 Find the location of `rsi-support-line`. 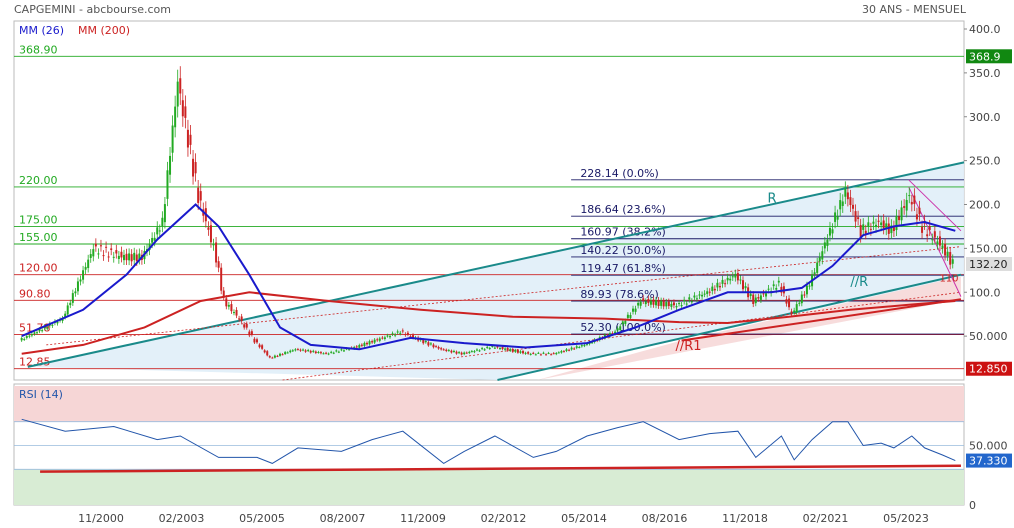

rsi-support-line is located at coordinates (500, 468).